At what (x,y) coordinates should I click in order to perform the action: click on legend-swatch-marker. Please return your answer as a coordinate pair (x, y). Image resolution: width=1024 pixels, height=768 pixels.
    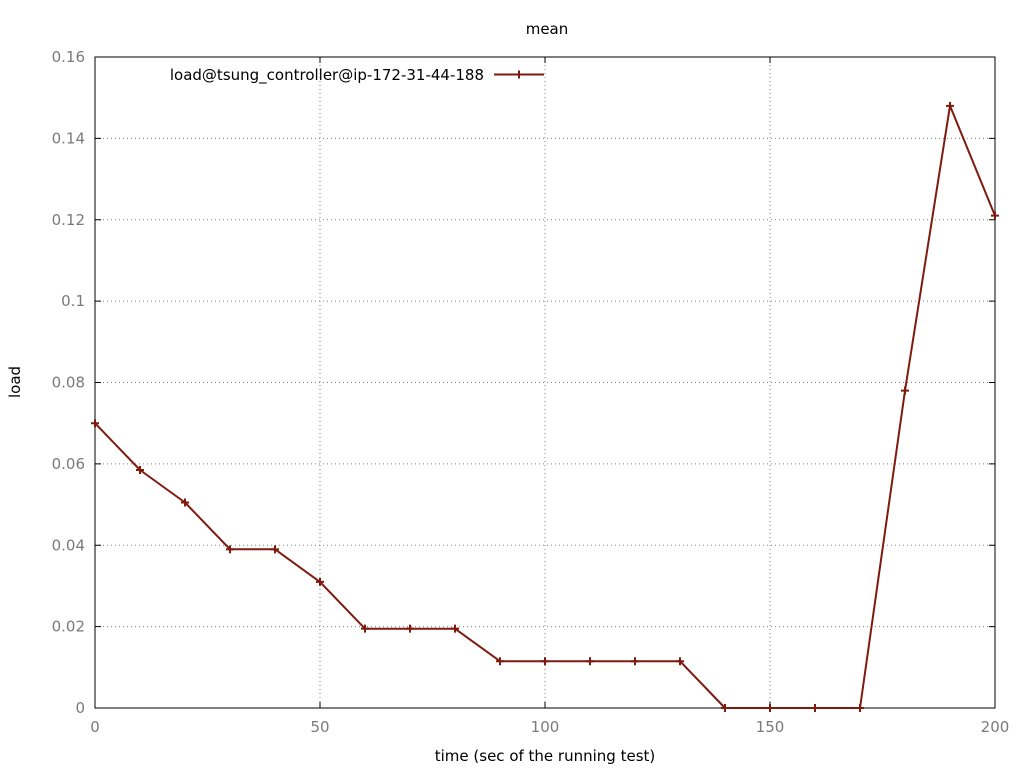
    Looking at the image, I should click on (519, 74).